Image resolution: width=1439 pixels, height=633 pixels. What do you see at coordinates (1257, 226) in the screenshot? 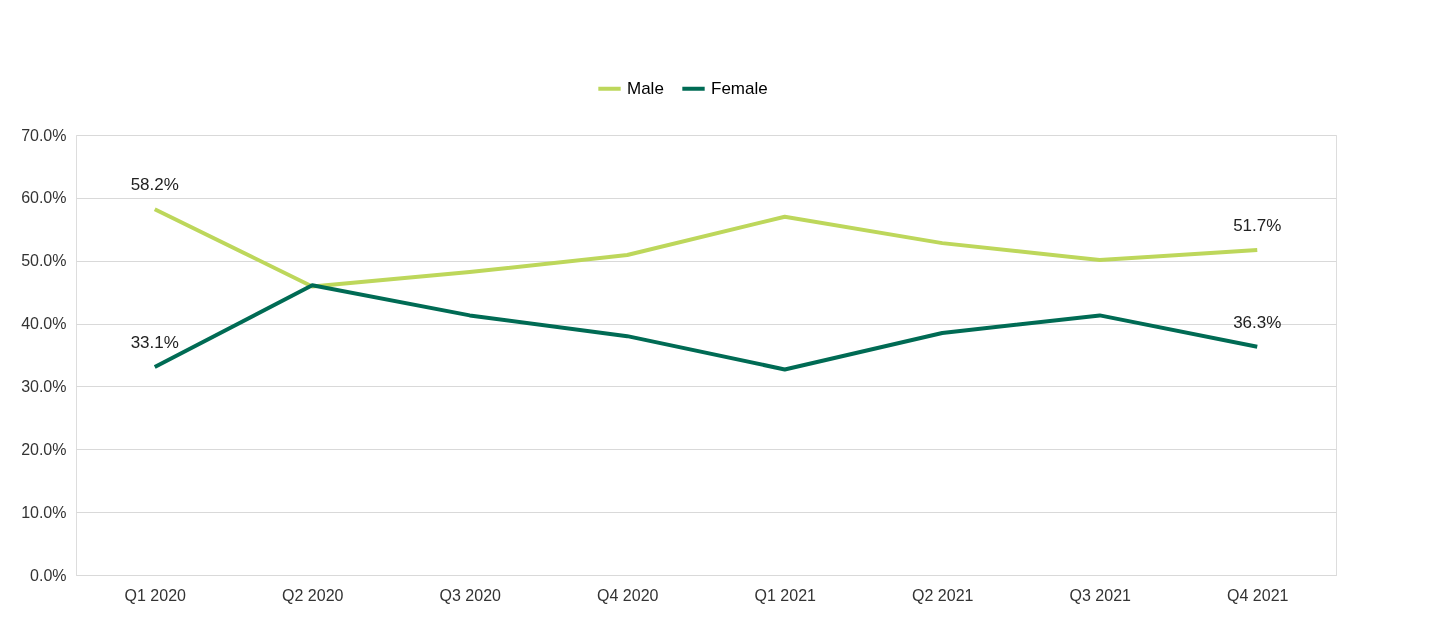
I see `data-label: 51.7%` at bounding box center [1257, 226].